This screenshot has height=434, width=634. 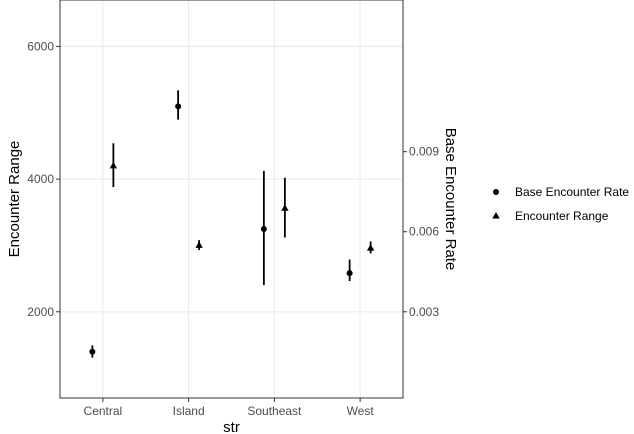 What do you see at coordinates (189, 411) in the screenshot?
I see `x-tick-label: Island` at bounding box center [189, 411].